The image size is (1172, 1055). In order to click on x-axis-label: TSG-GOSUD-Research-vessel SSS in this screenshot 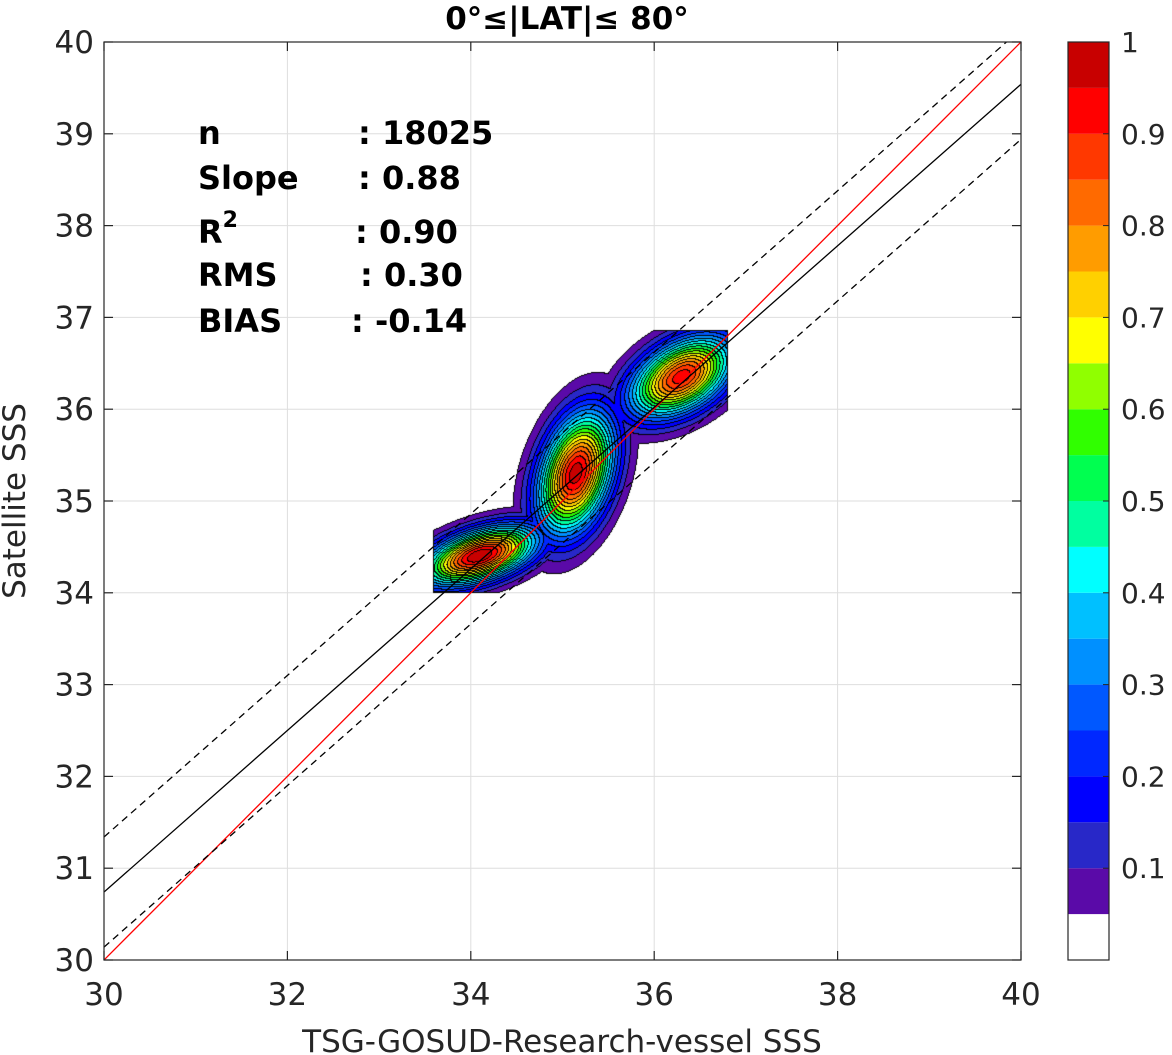, I will do `click(561, 1039)`.